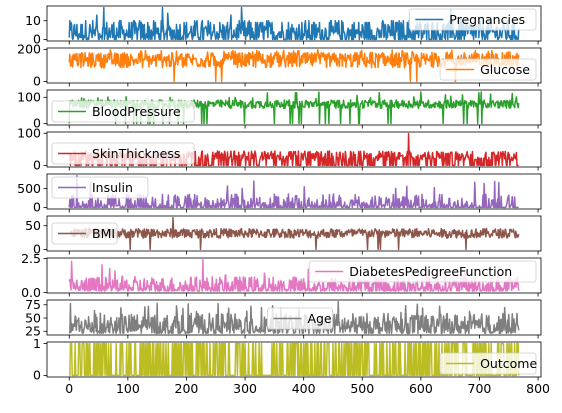  Describe the element at coordinates (300, 318) in the screenshot. I see `legend: Age` at that location.